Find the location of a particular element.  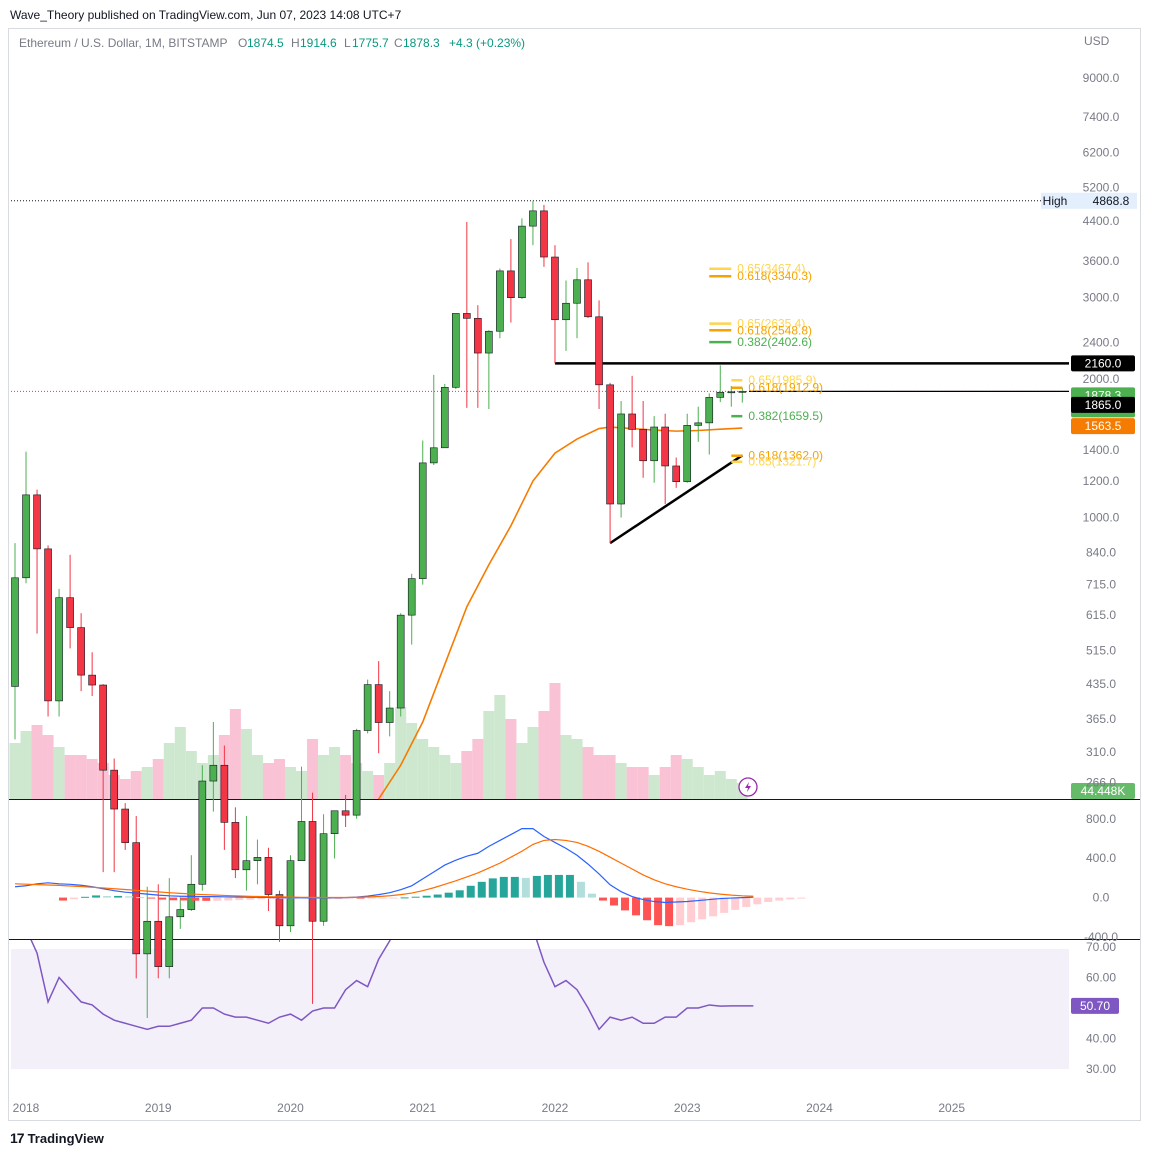

rsi-line is located at coordinates (392, 985).